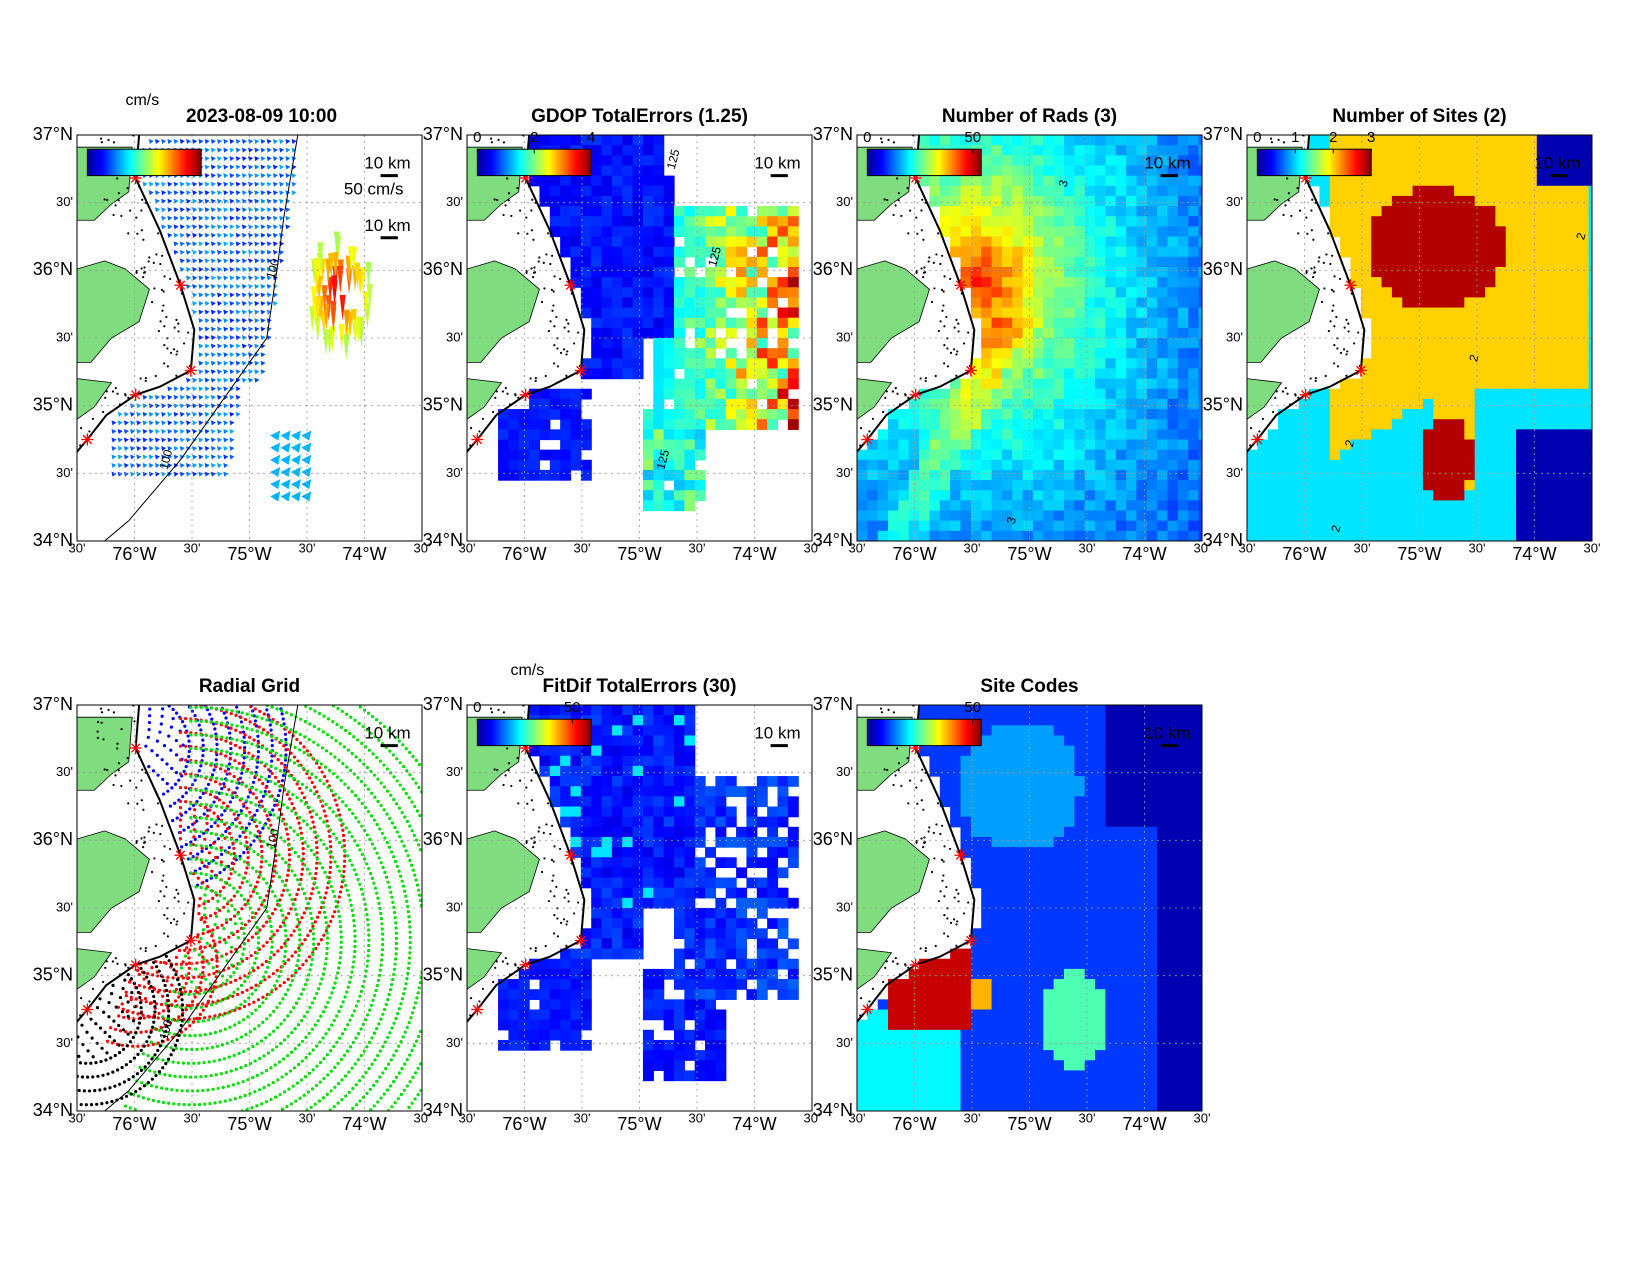 This screenshot has width=1650, height=1275. Describe the element at coordinates (135, 395) in the screenshot. I see `site-marker` at that location.